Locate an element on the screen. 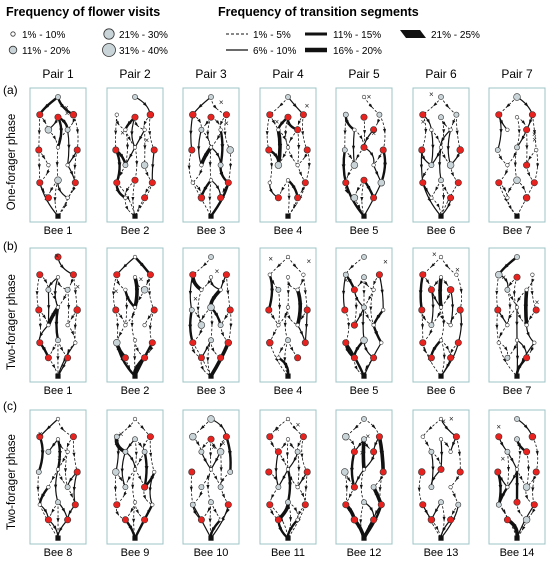 Image resolution: width=555 pixels, height=575 pixels. route-panel: ××Bee 11 is located at coordinates (288, 484).